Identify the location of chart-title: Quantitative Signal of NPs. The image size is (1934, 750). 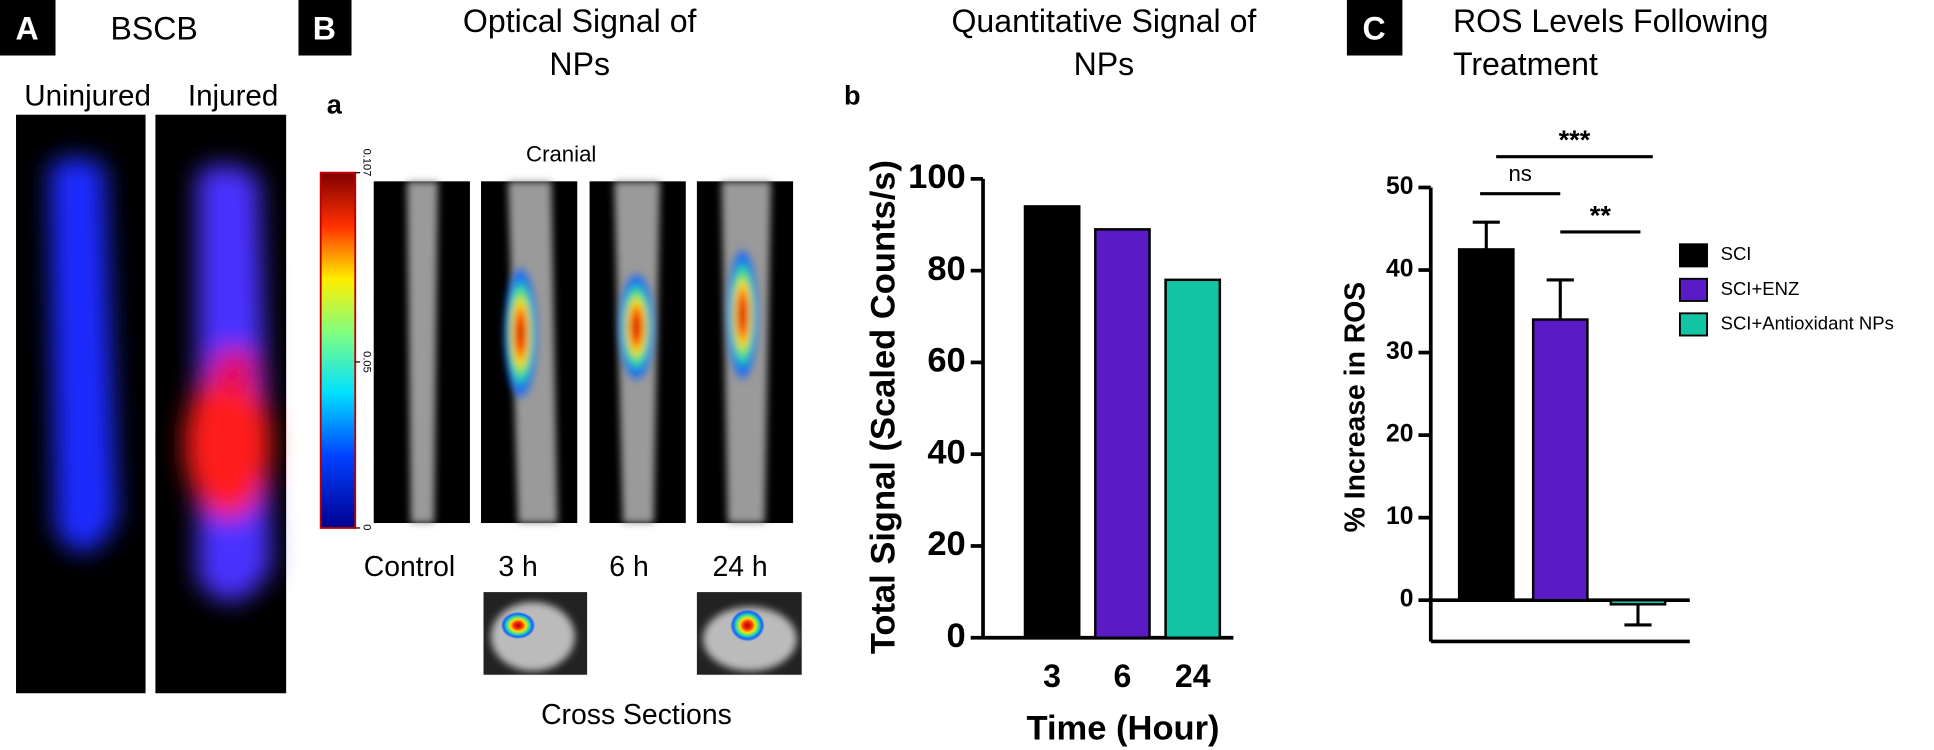
(1104, 42).